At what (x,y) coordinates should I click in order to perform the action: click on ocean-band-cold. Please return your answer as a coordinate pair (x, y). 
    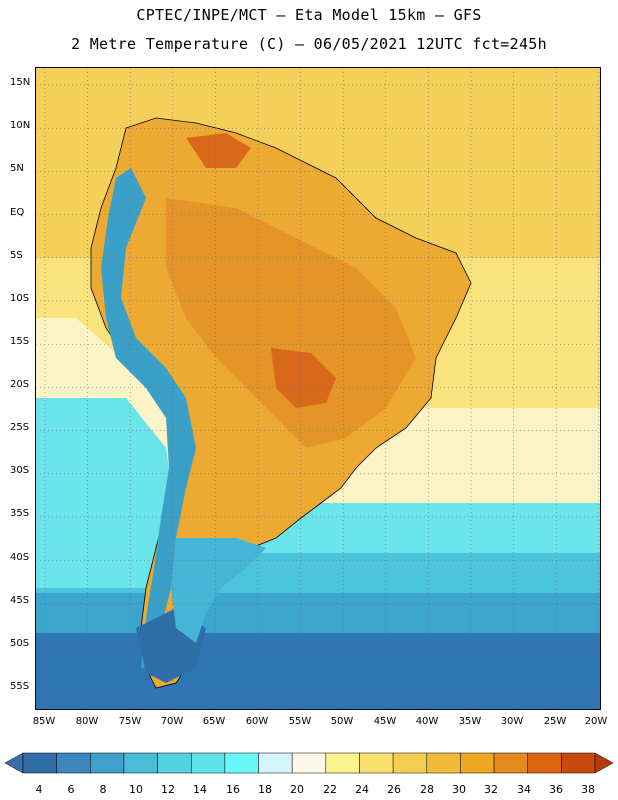
    Looking at the image, I should click on (318, 671).